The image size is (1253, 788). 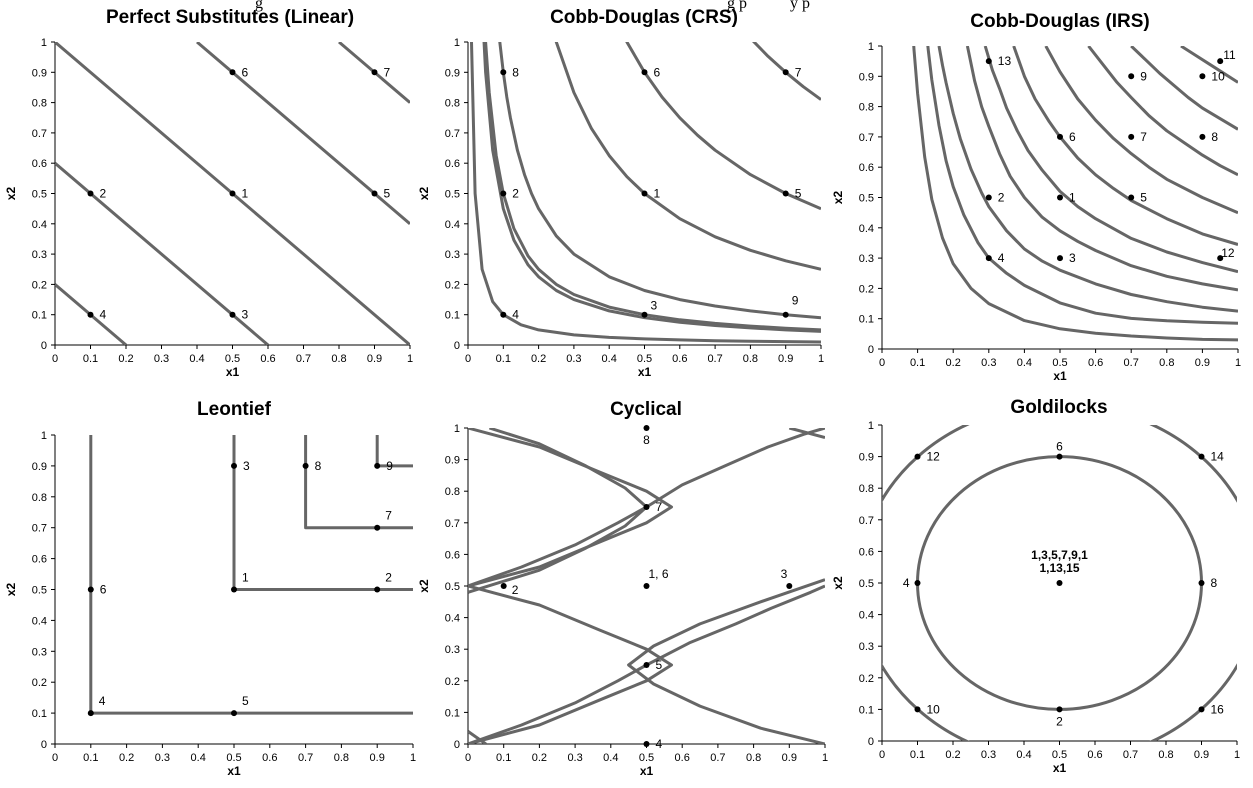 I want to click on x-tick-label: 0.4, so click(x=610, y=758).